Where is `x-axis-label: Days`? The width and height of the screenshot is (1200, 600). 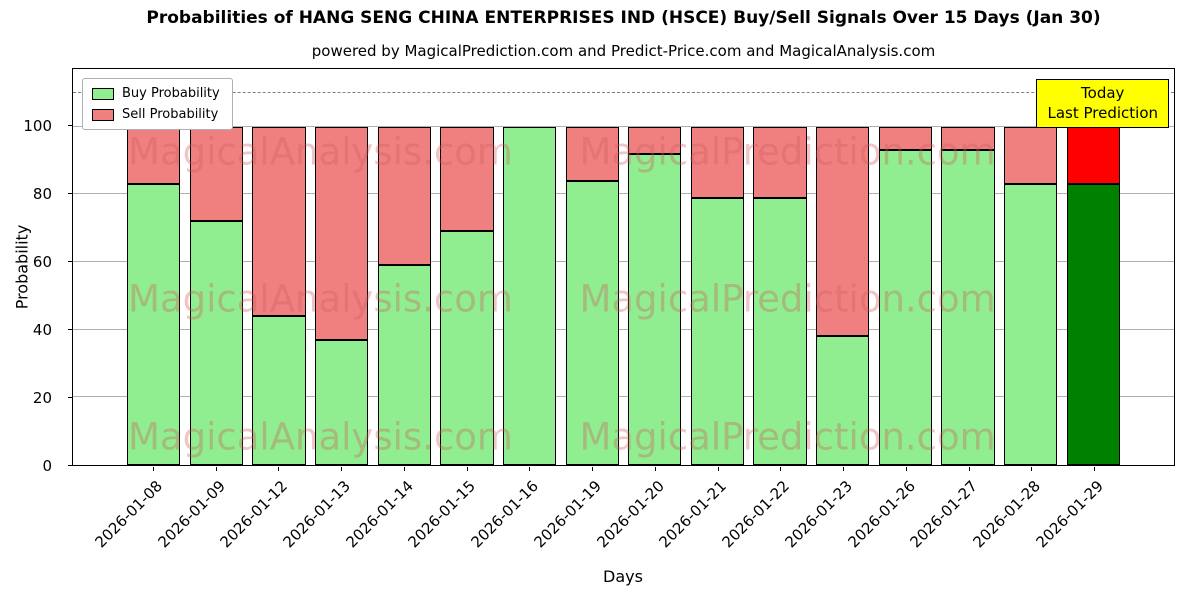 x-axis-label: Days is located at coordinates (623, 576).